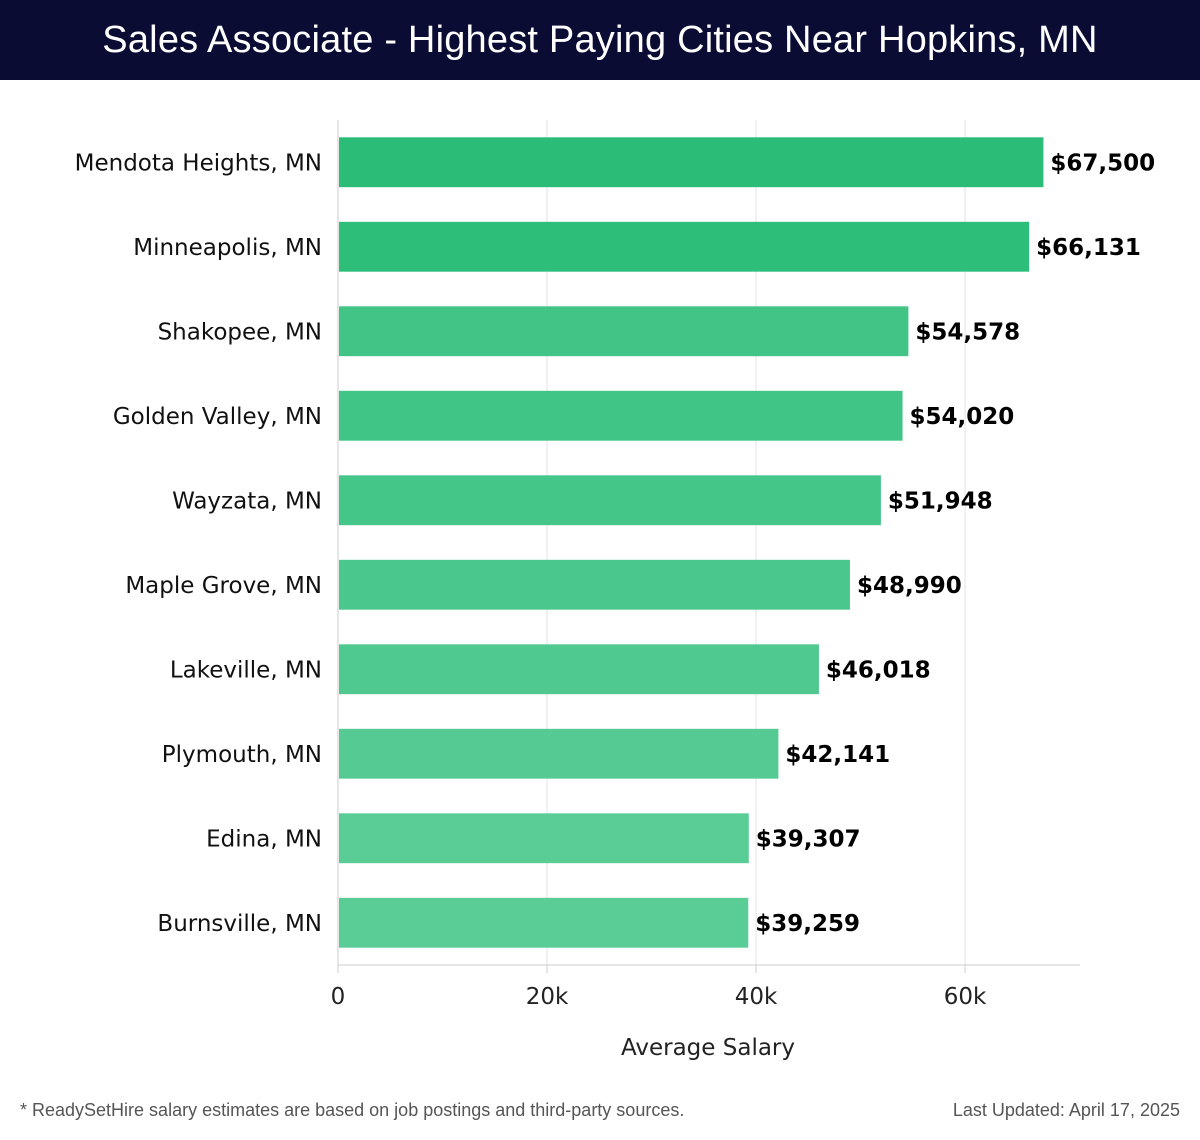  What do you see at coordinates (217, 417) in the screenshot?
I see `y-category-label: Golden Valley, MN` at bounding box center [217, 417].